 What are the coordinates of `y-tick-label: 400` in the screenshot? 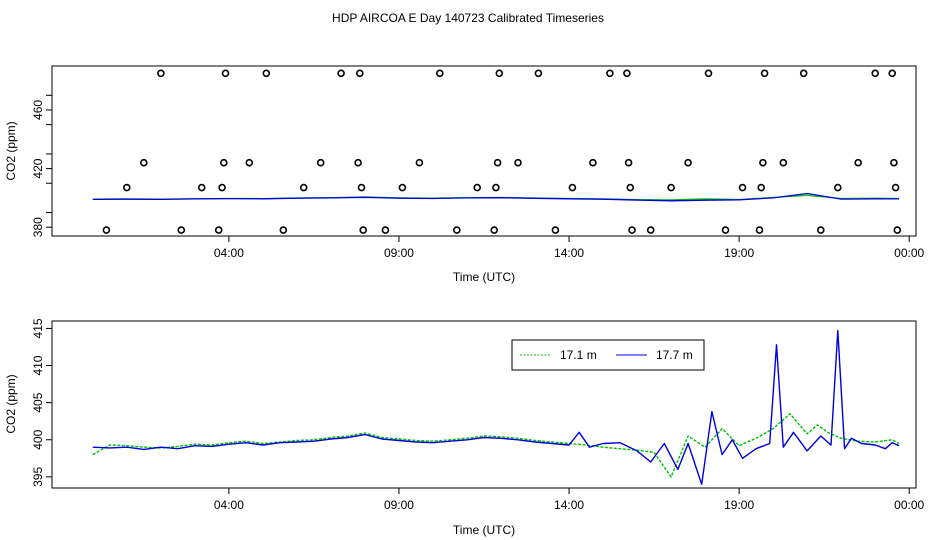 It's located at (38, 439).